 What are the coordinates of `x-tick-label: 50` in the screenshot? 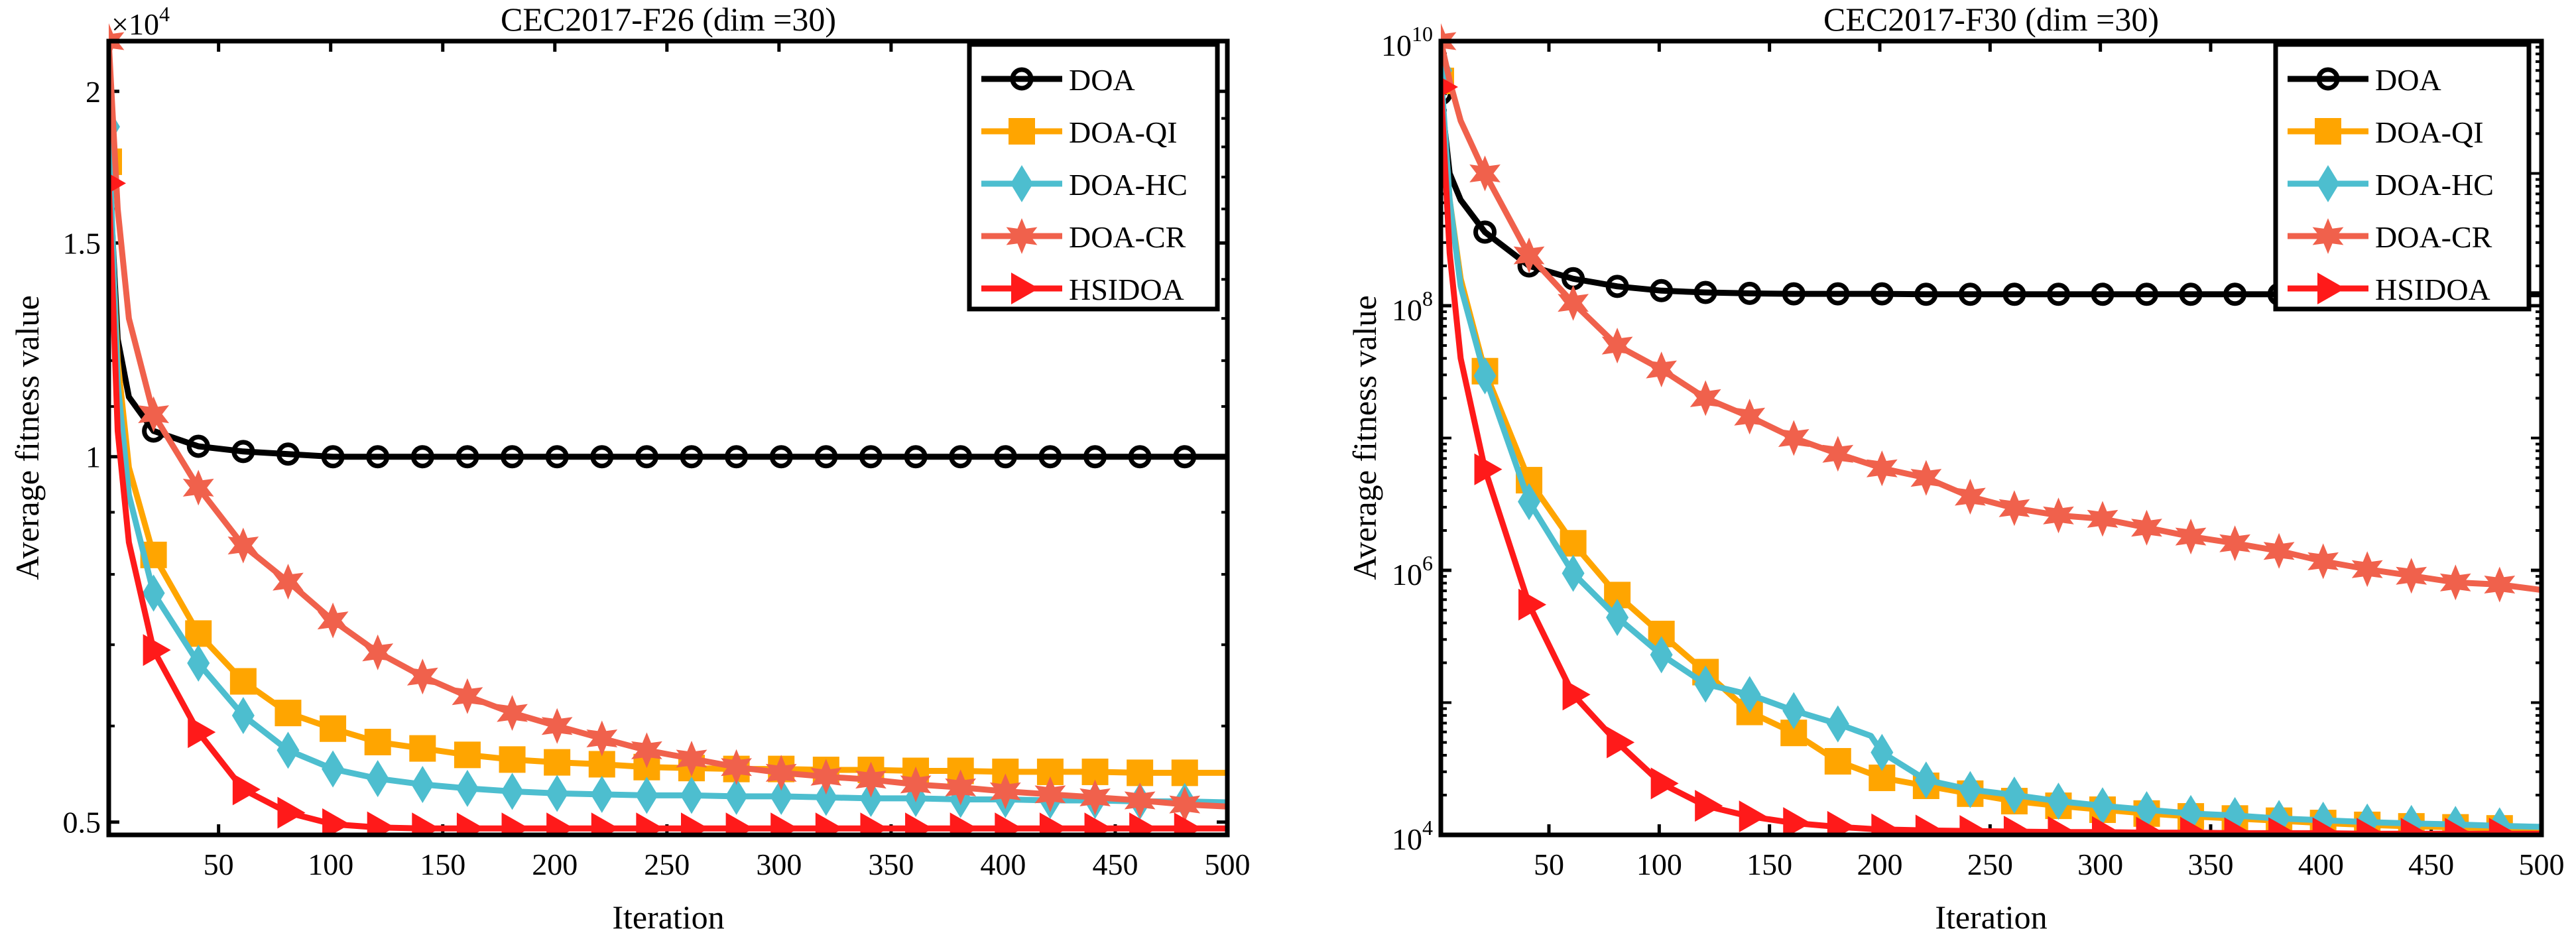 It's located at (219, 864).